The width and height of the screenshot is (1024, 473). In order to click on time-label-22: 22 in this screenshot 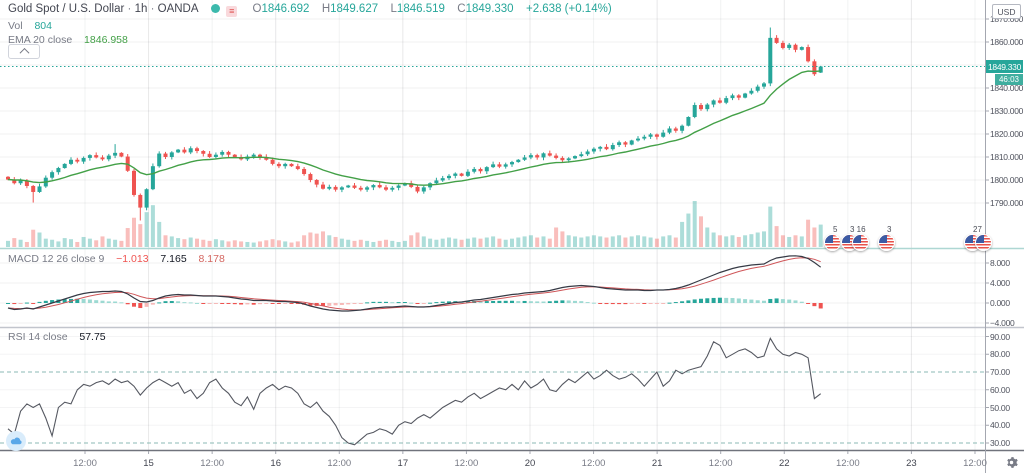, I will do `click(784, 463)`.